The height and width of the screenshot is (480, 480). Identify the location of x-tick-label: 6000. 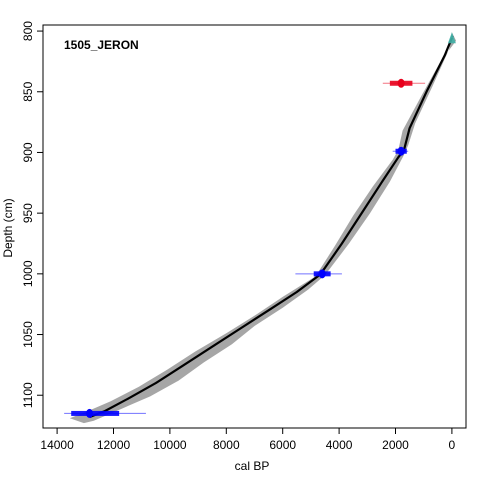
(282, 445).